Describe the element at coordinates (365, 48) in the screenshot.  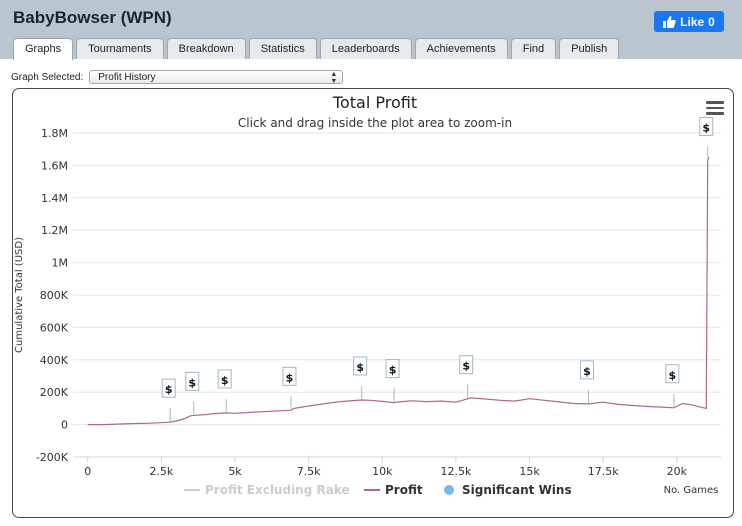
I see `tab-leaderboards: Leaderboards` at that location.